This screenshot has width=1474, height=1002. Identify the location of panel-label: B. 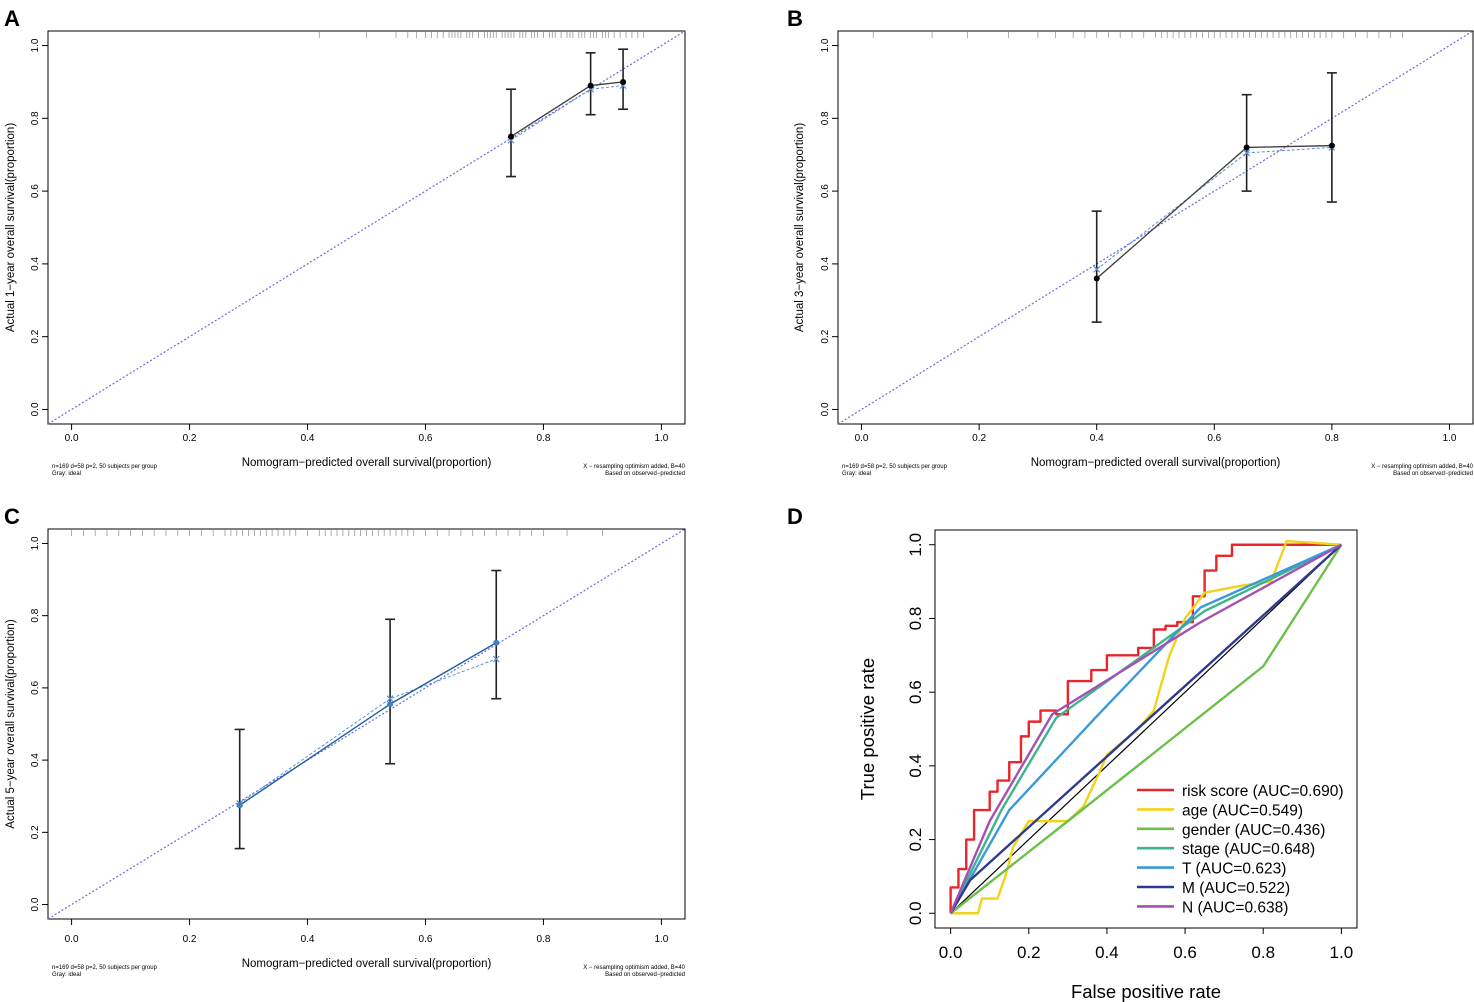
(795, 18).